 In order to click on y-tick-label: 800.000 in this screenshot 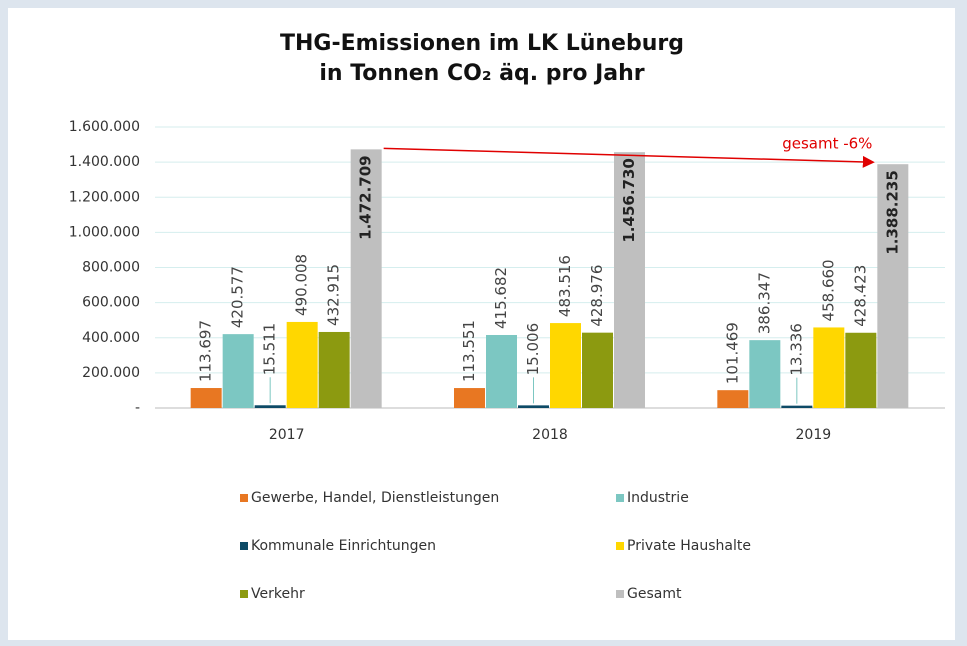, I will do `click(111, 268)`.